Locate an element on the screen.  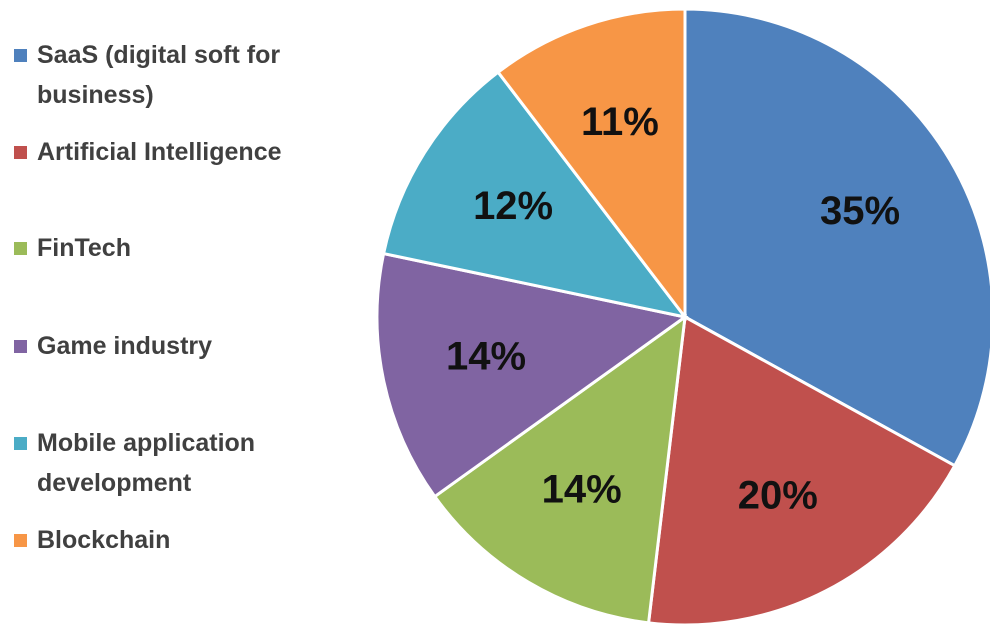
legend-label: Artificial Intelligence is located at coordinates (159, 152).